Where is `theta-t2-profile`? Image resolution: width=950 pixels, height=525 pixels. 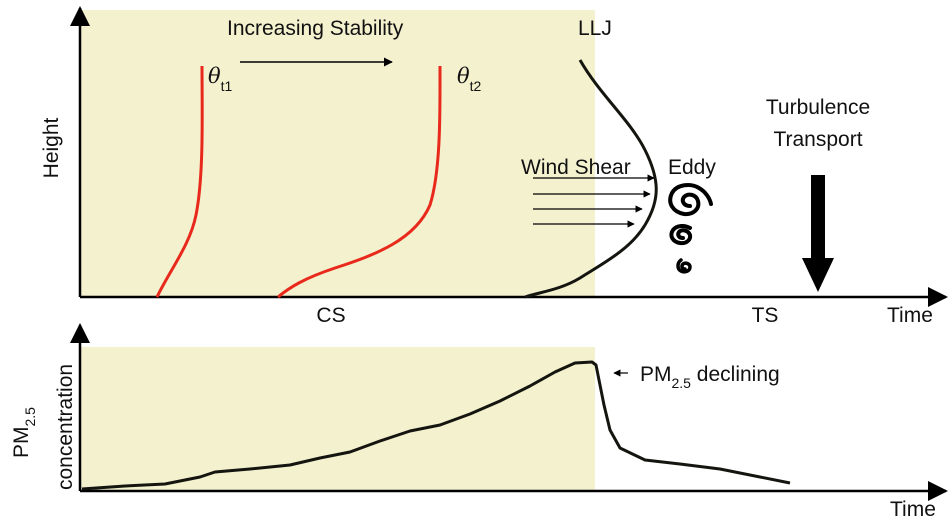 theta-t2-profile is located at coordinates (359, 182).